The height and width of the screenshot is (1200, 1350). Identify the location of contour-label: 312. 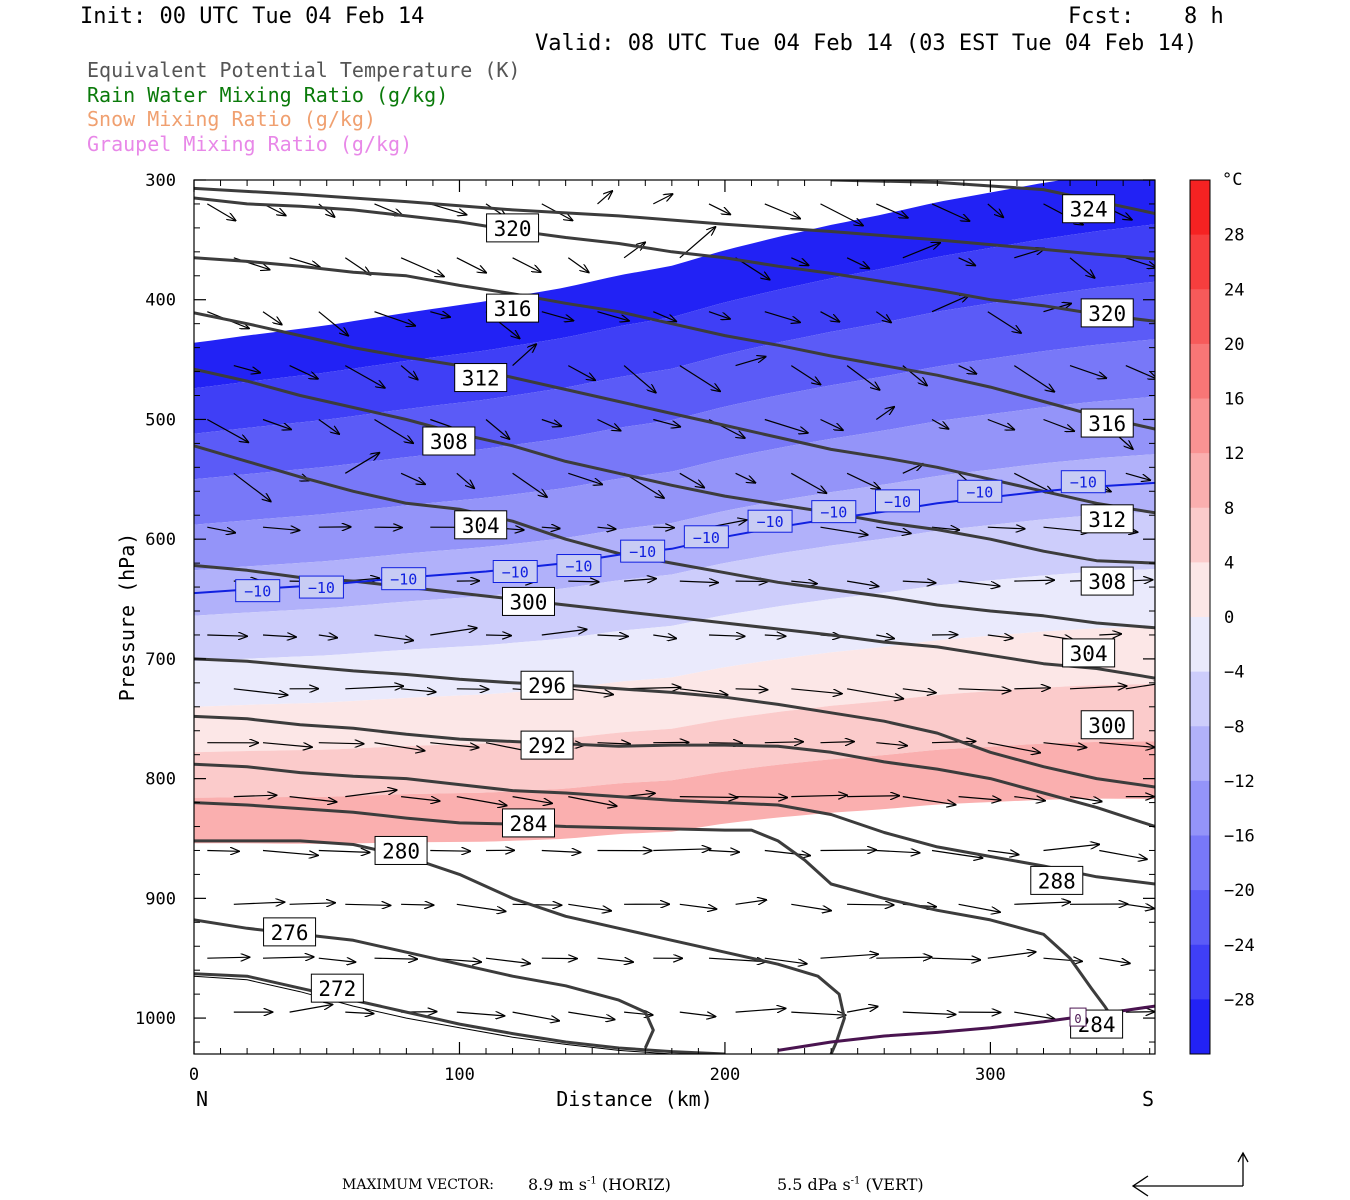
(1107, 519).